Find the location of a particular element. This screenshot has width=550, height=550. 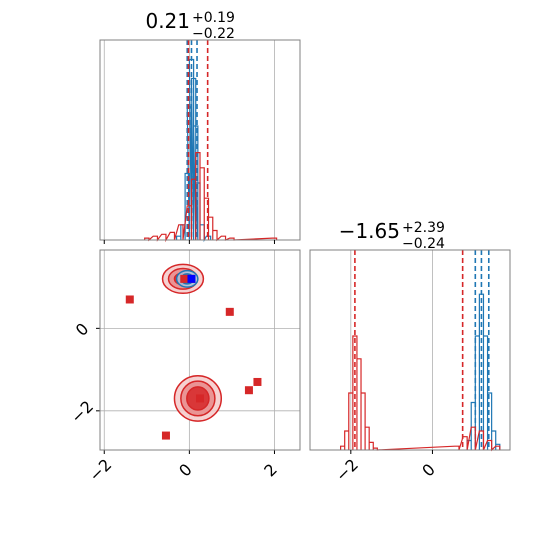

panel-right-hist-title-value: −1.65 is located at coordinates (369, 231).